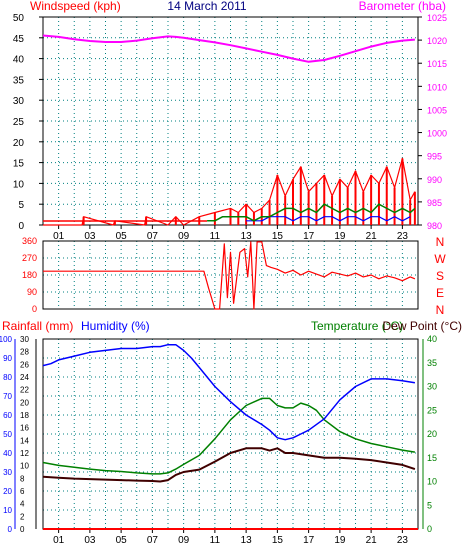 The height and width of the screenshot is (555, 468). What do you see at coordinates (24, 453) in the screenshot?
I see `rainfall-tick-label: 12` at bounding box center [24, 453].